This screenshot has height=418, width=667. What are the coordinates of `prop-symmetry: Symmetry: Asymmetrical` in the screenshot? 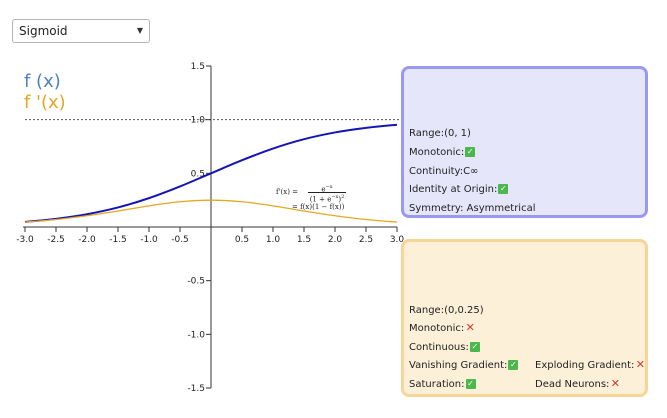 It's located at (472, 208).